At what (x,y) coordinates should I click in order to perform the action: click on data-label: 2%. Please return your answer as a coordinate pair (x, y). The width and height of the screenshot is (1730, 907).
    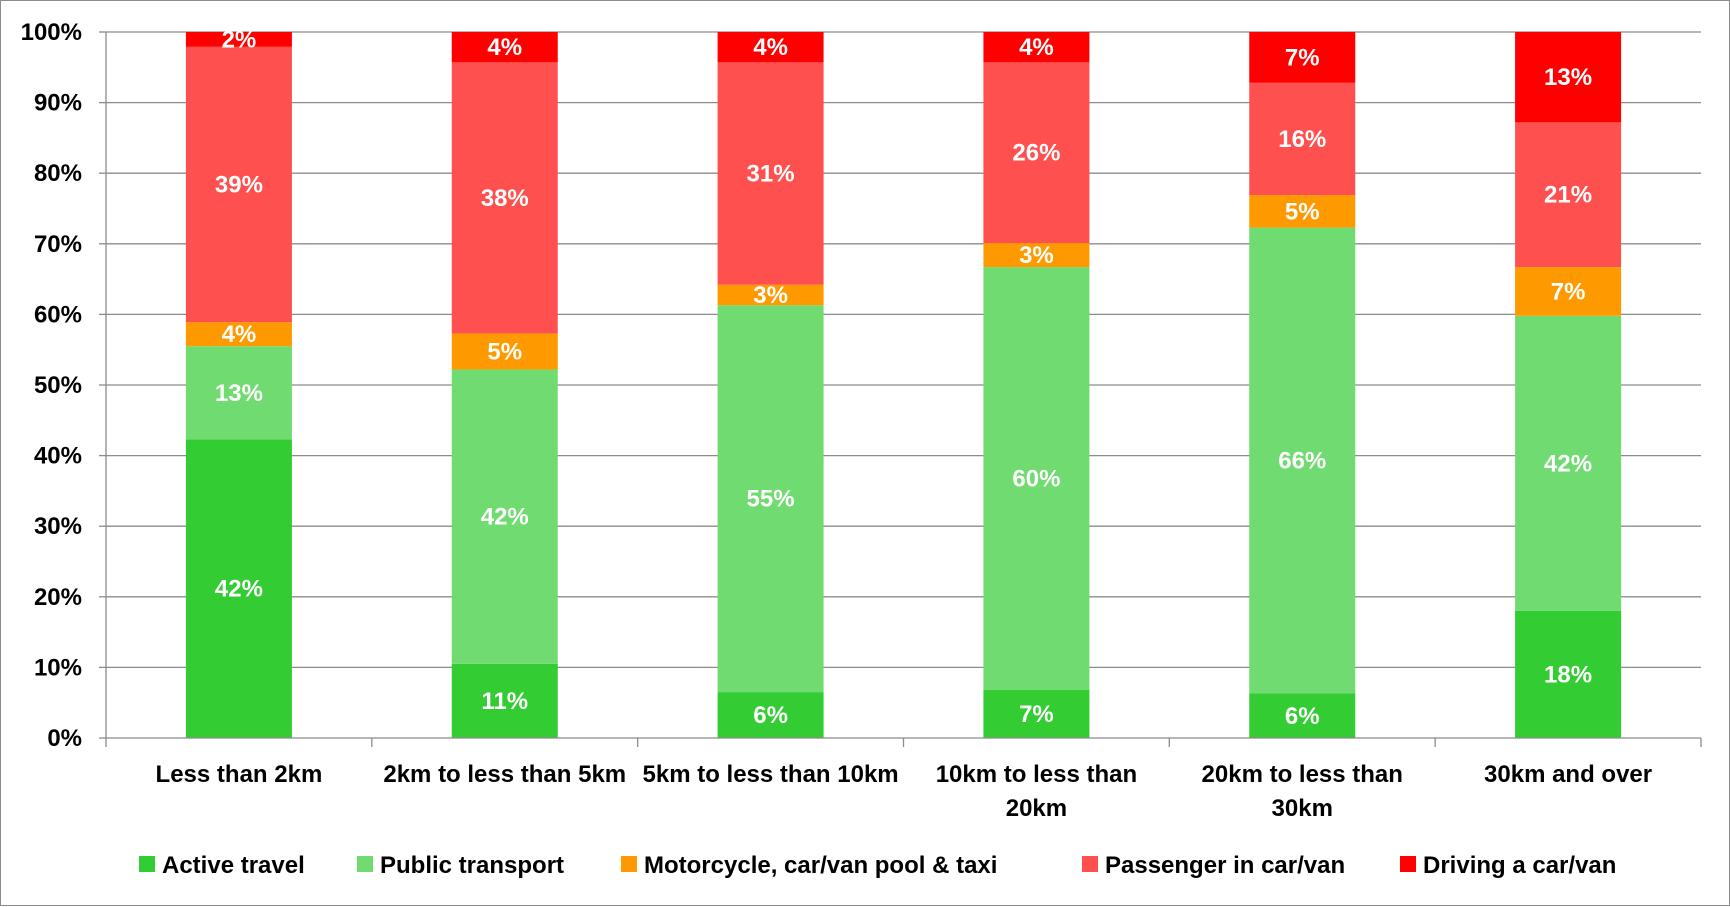
    Looking at the image, I should click on (239, 39).